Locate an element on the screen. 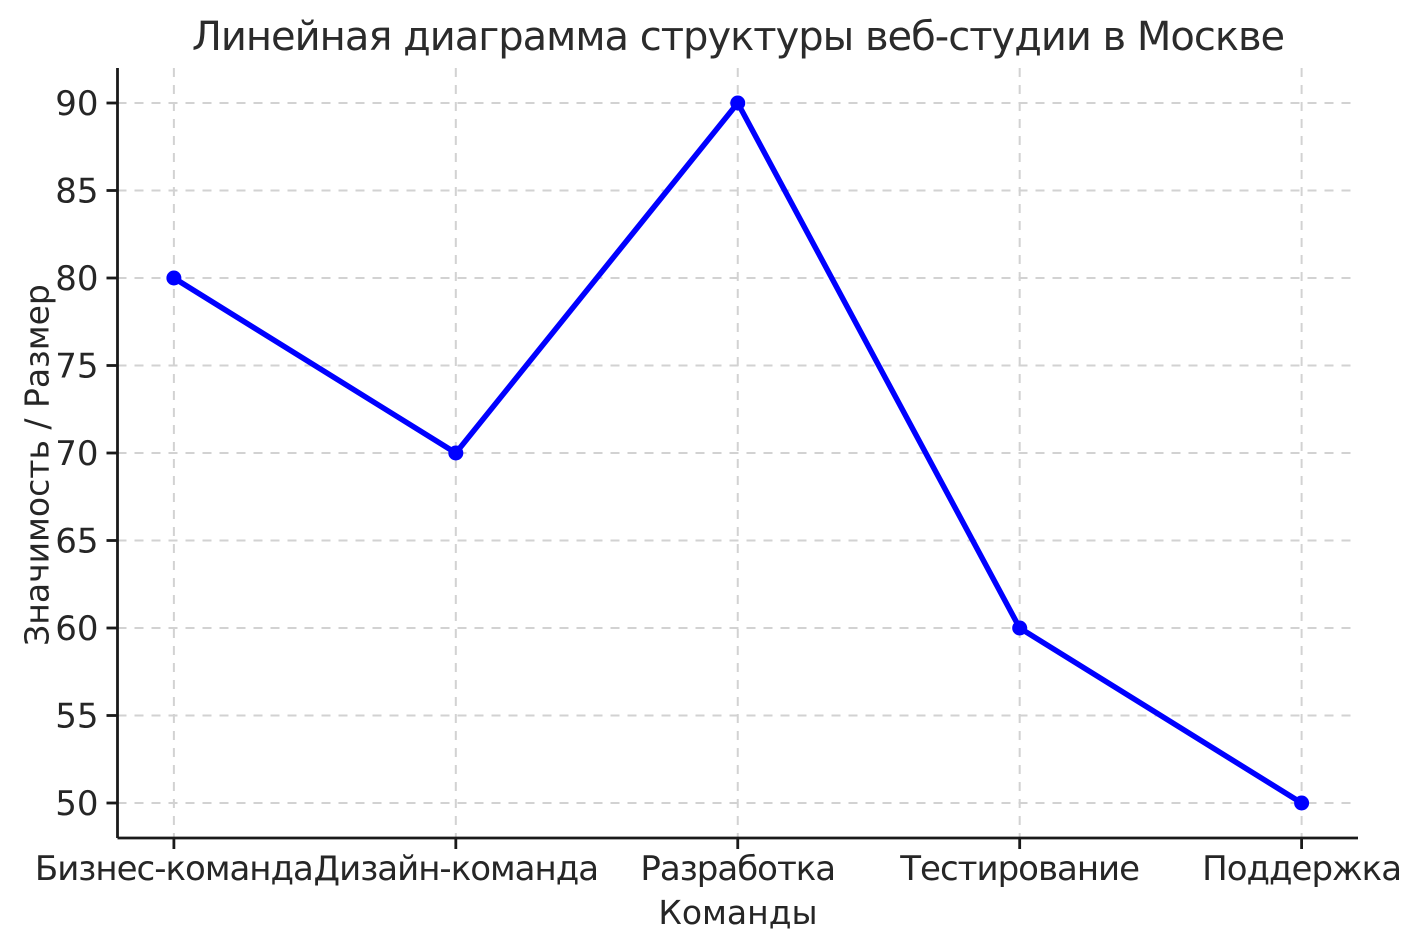 The height and width of the screenshot is (947, 1421). x-tick-label: Тестирование is located at coordinates (1019, 869).